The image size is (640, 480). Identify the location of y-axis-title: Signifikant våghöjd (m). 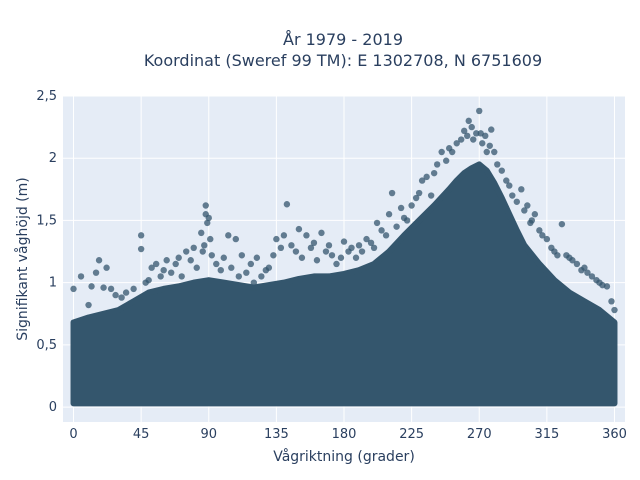
(22, 258).